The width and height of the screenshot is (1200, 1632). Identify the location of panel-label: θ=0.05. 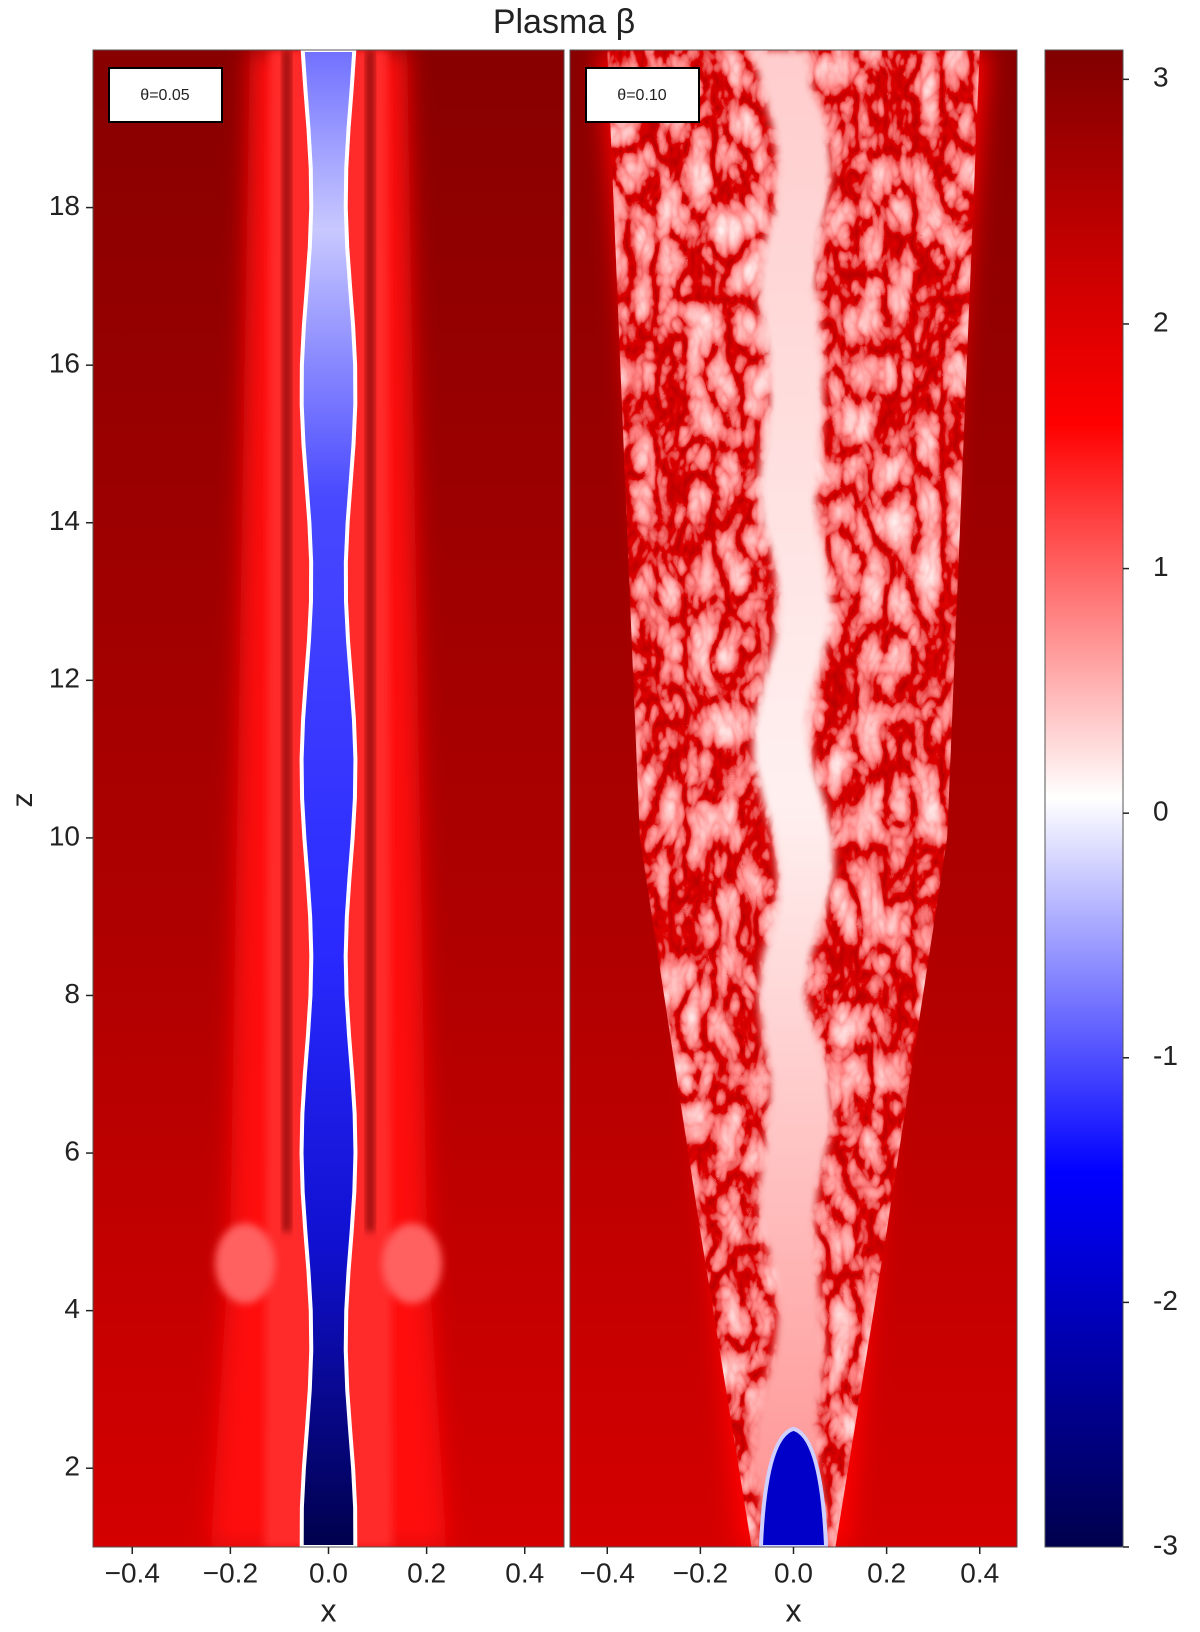
(164, 95).